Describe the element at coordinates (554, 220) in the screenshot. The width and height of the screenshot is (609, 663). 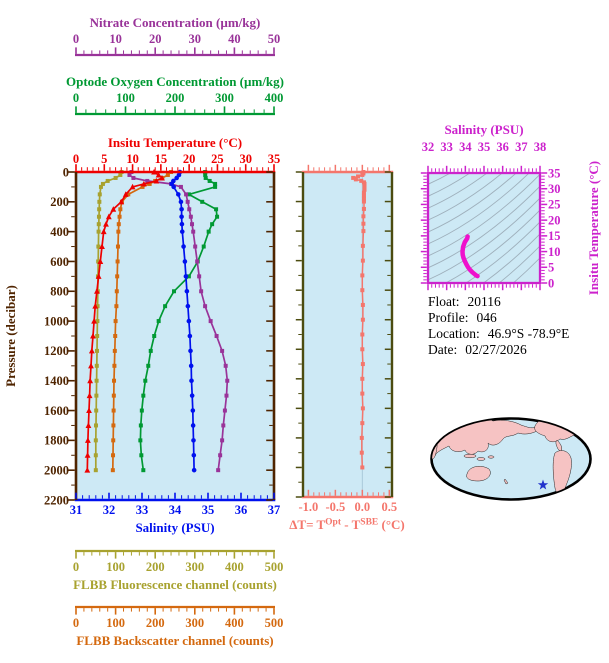
I see `ts-temperature-tick-label: 20` at that location.